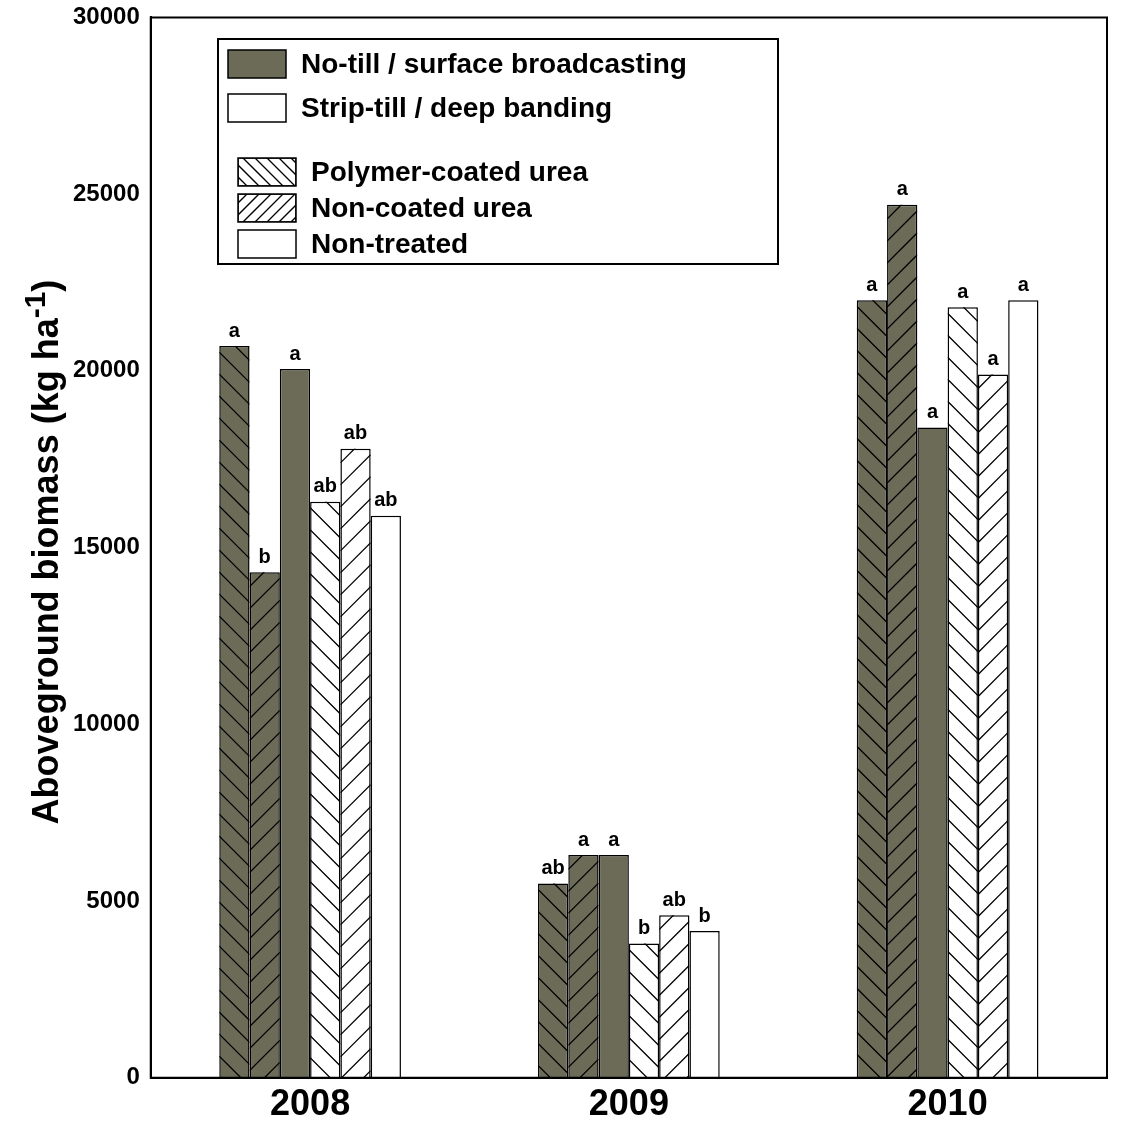  Describe the element at coordinates (421, 208) in the screenshot. I see `annotation: Non-coated urea` at that location.